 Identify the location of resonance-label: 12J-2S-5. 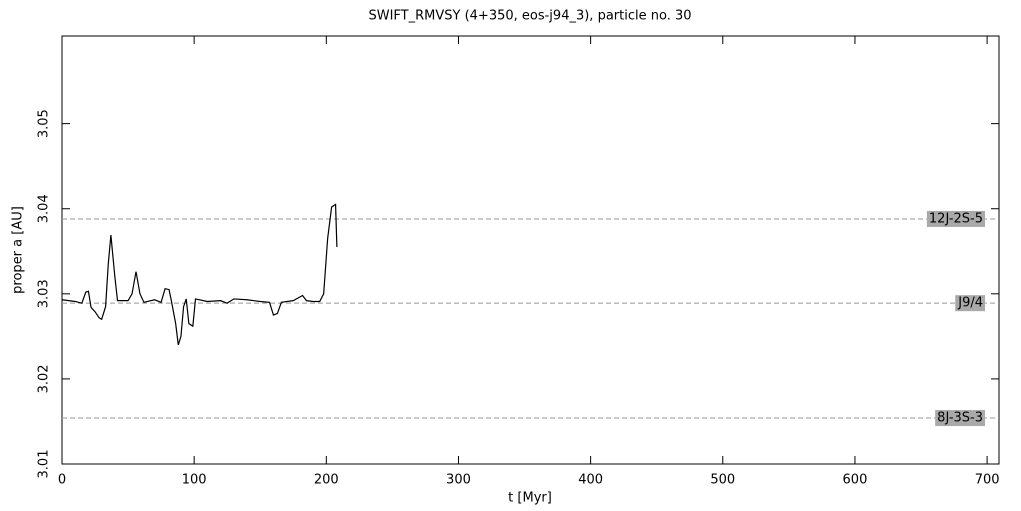
(956, 218).